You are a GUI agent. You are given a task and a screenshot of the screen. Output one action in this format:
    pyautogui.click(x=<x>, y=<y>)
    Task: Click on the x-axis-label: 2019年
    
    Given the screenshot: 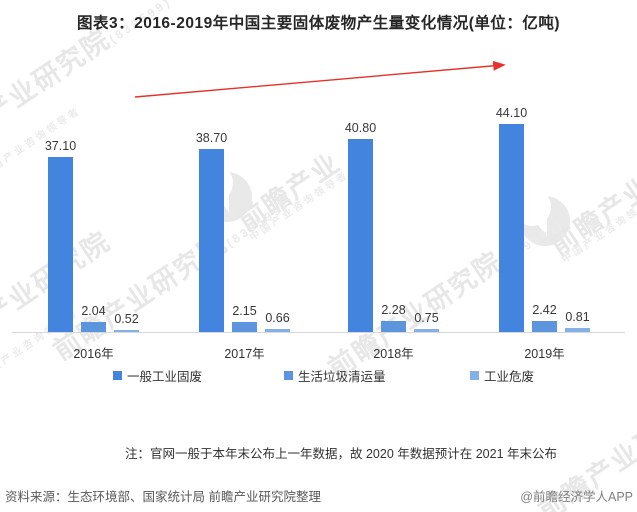 What is the action you would take?
    pyautogui.click(x=544, y=354)
    